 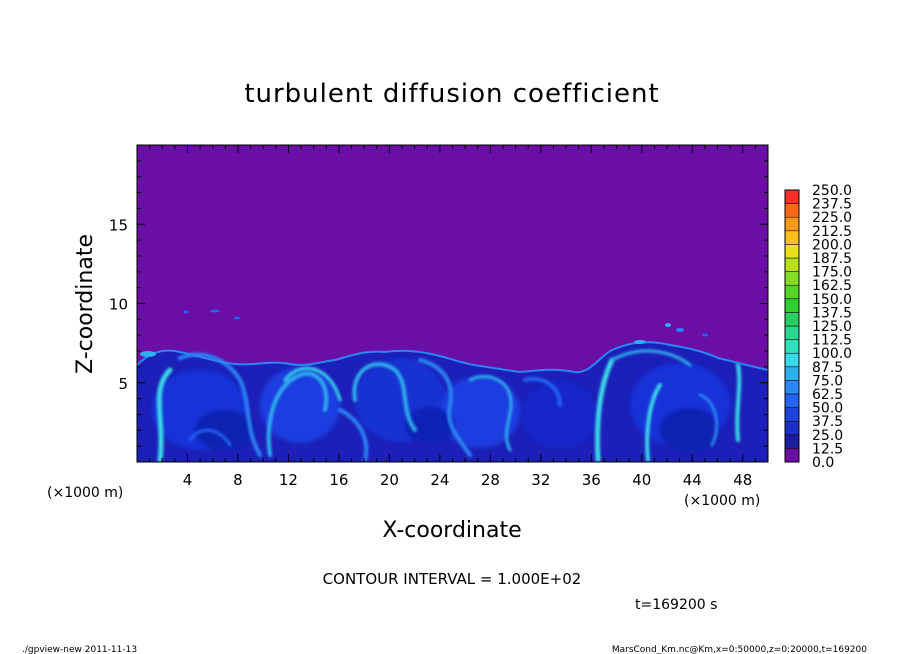 I want to click on colorbar-label: 250.0, so click(x=832, y=191).